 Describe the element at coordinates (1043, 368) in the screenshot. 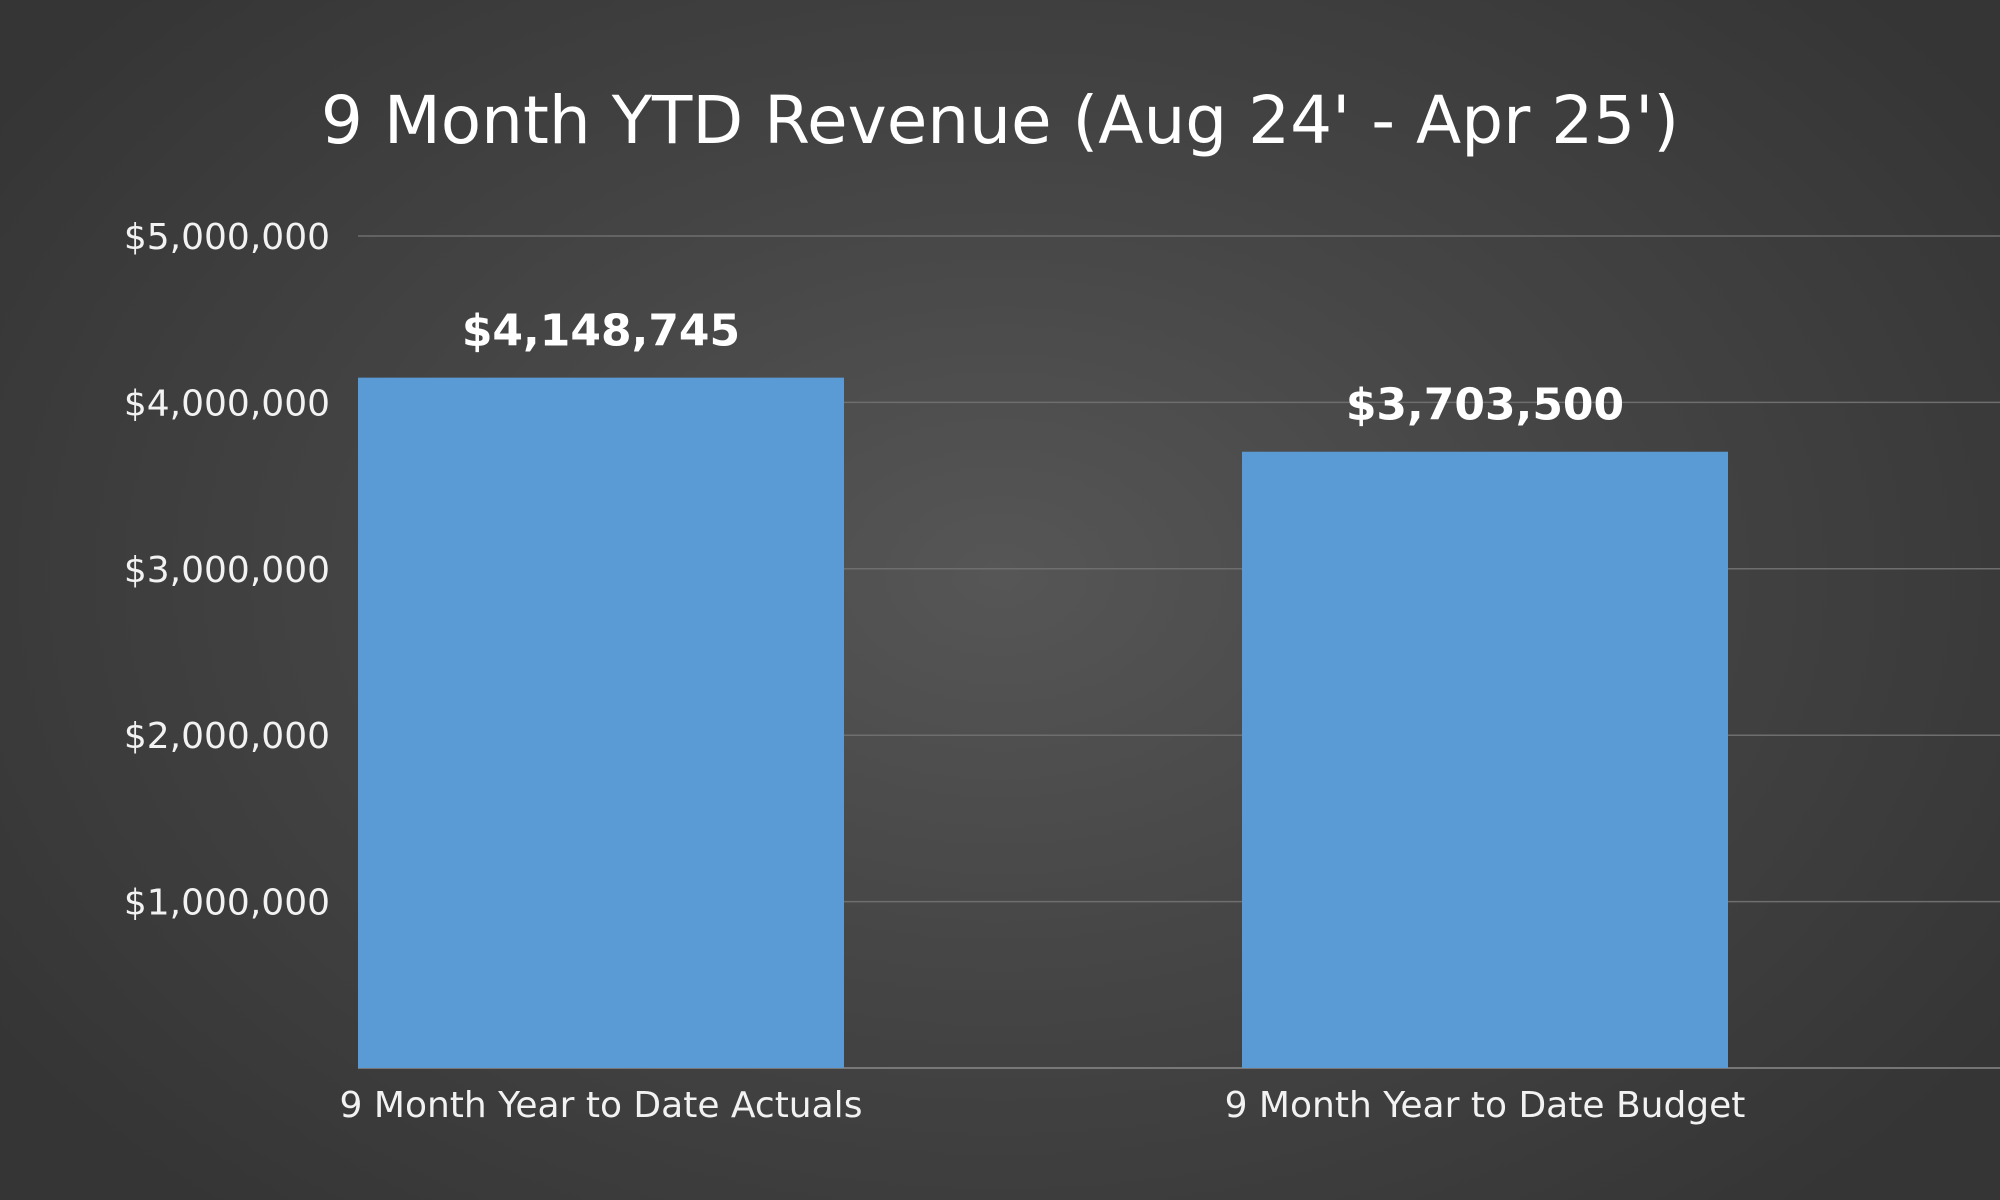

I see `data-labels: $4,148,745 $3,703,500` at that location.